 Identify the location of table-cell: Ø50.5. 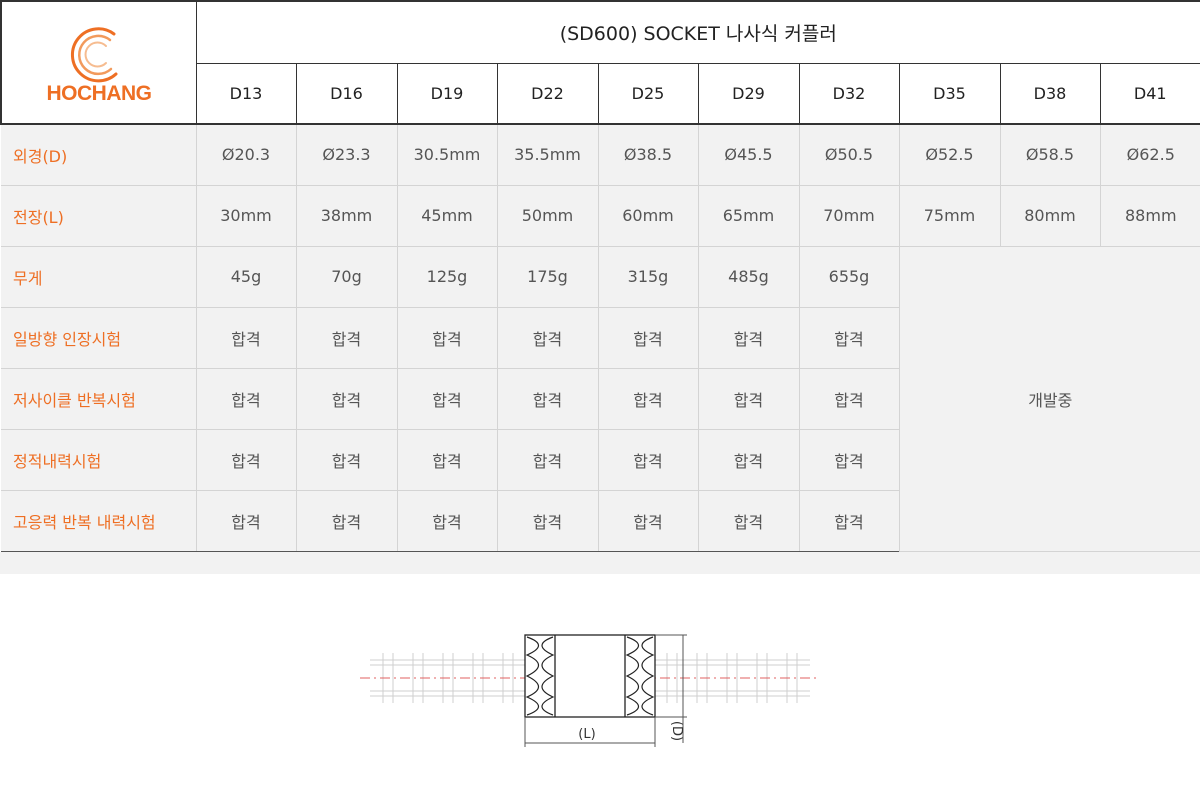
(849, 155).